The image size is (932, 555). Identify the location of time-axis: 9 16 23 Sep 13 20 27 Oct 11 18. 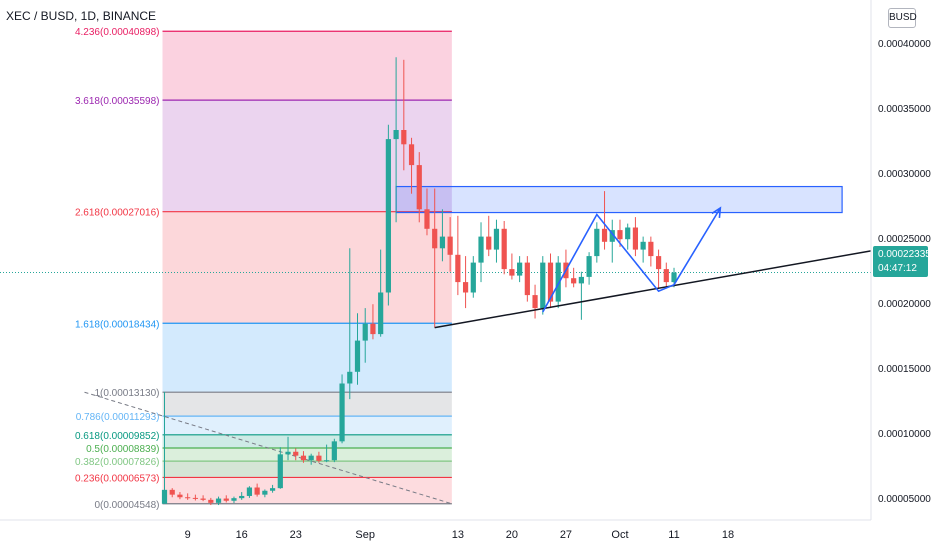
(460, 535).